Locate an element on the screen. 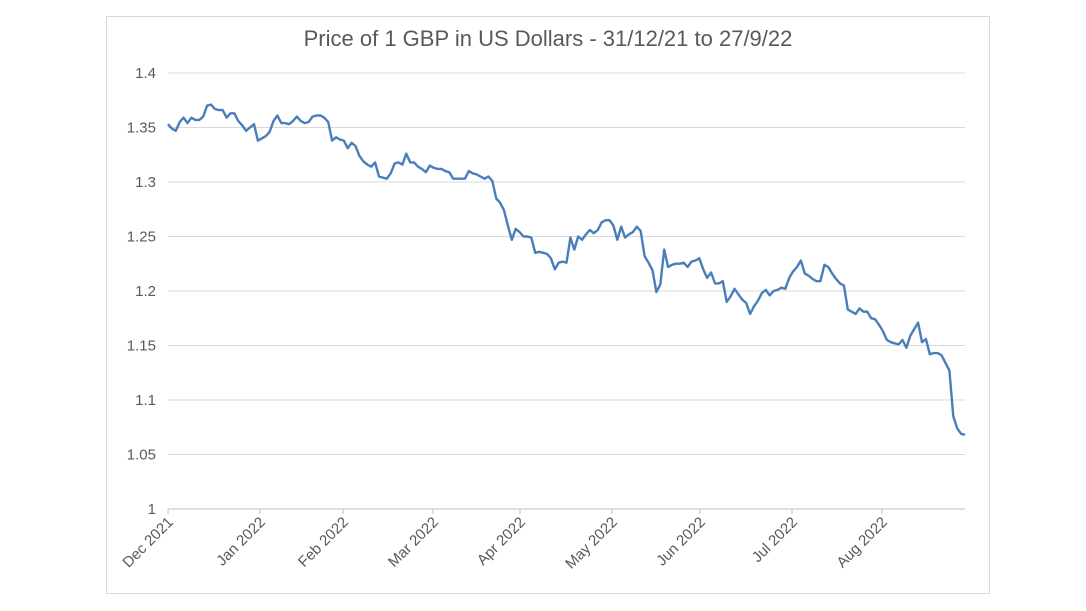 This screenshot has height=611, width=1086. y-tick-label: 1.05 is located at coordinates (141, 455).